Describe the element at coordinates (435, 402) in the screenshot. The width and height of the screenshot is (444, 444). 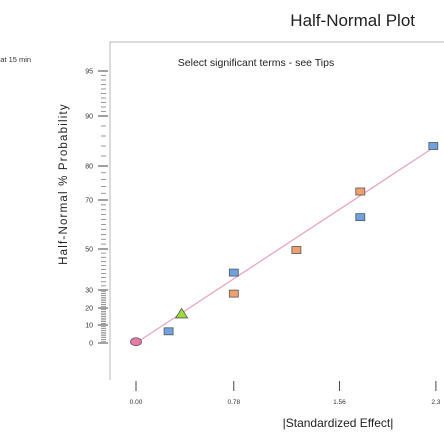
I see `x-tick-label: 2.3` at that location.